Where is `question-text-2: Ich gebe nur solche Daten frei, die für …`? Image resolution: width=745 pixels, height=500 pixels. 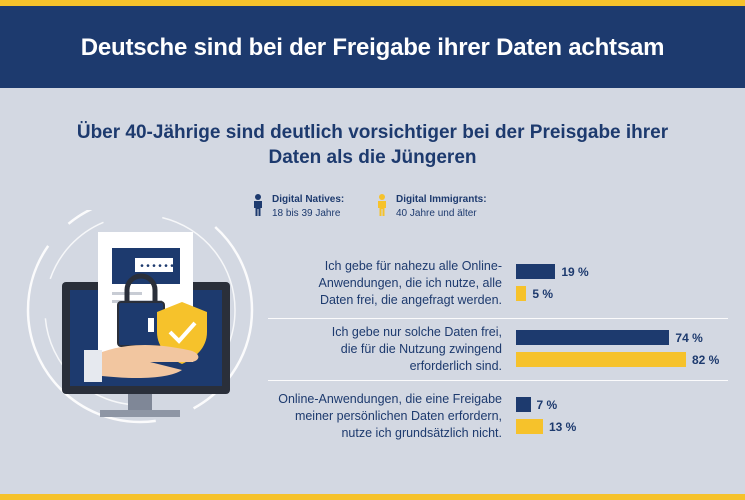 question-text-2: Ich gebe nur solche Daten frei, die für … is located at coordinates (382, 349).